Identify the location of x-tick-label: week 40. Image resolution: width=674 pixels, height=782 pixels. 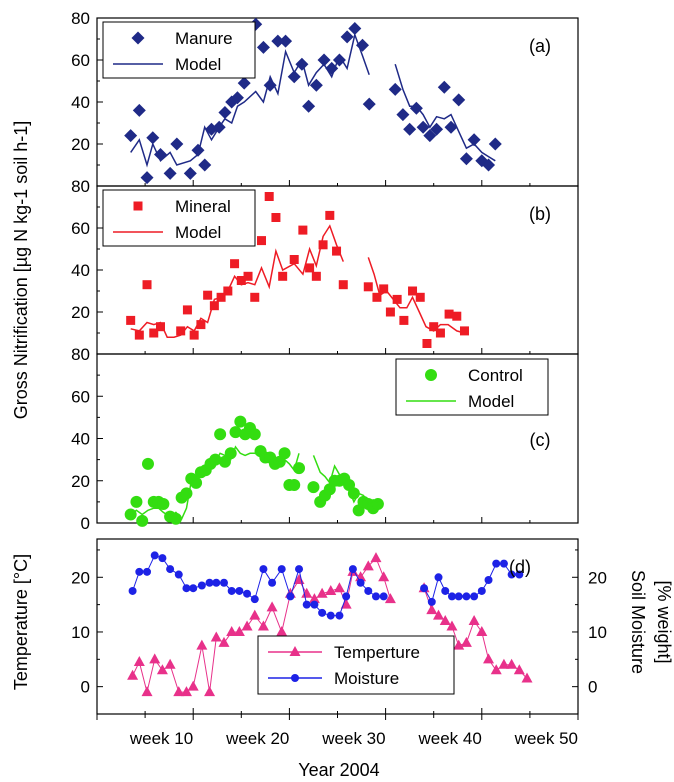
(449, 738).